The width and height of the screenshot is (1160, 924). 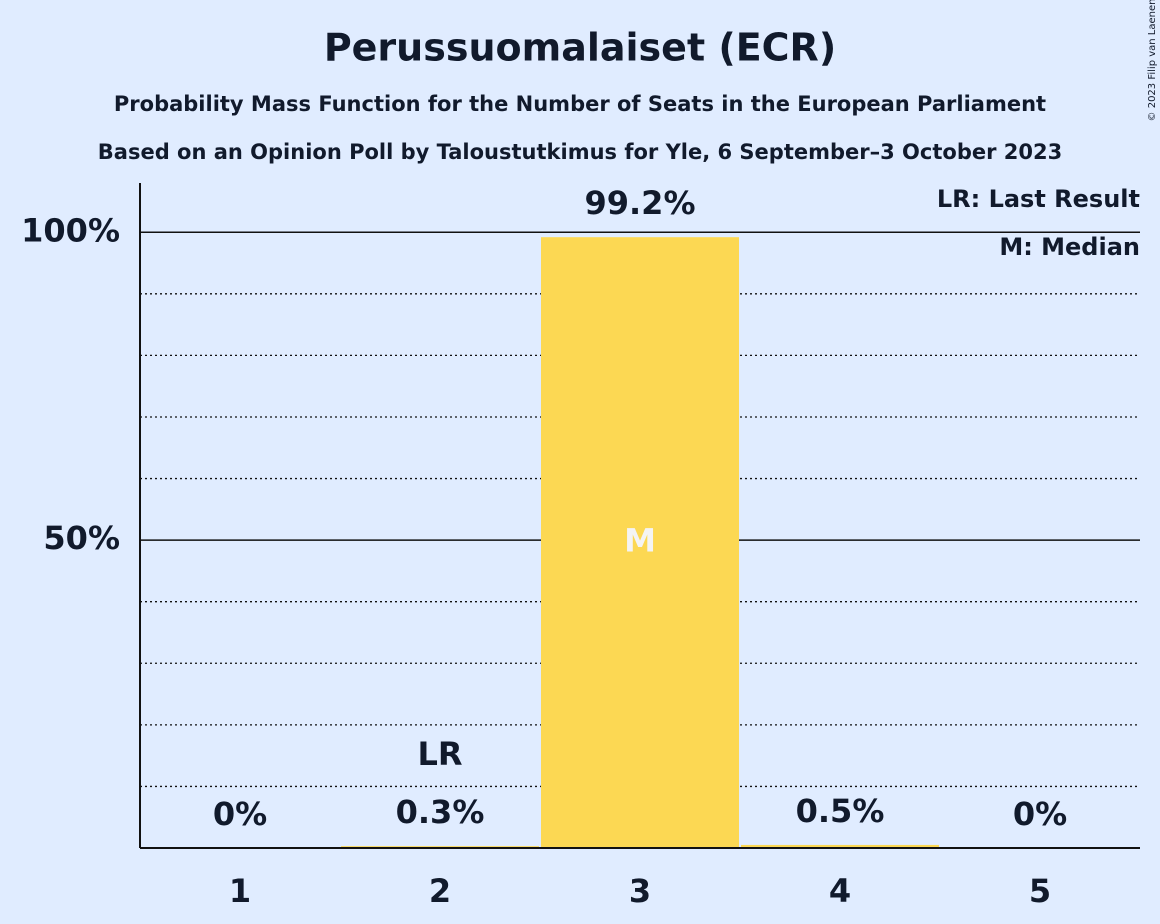 I want to click on x-tick-label: 3, so click(x=640, y=891).